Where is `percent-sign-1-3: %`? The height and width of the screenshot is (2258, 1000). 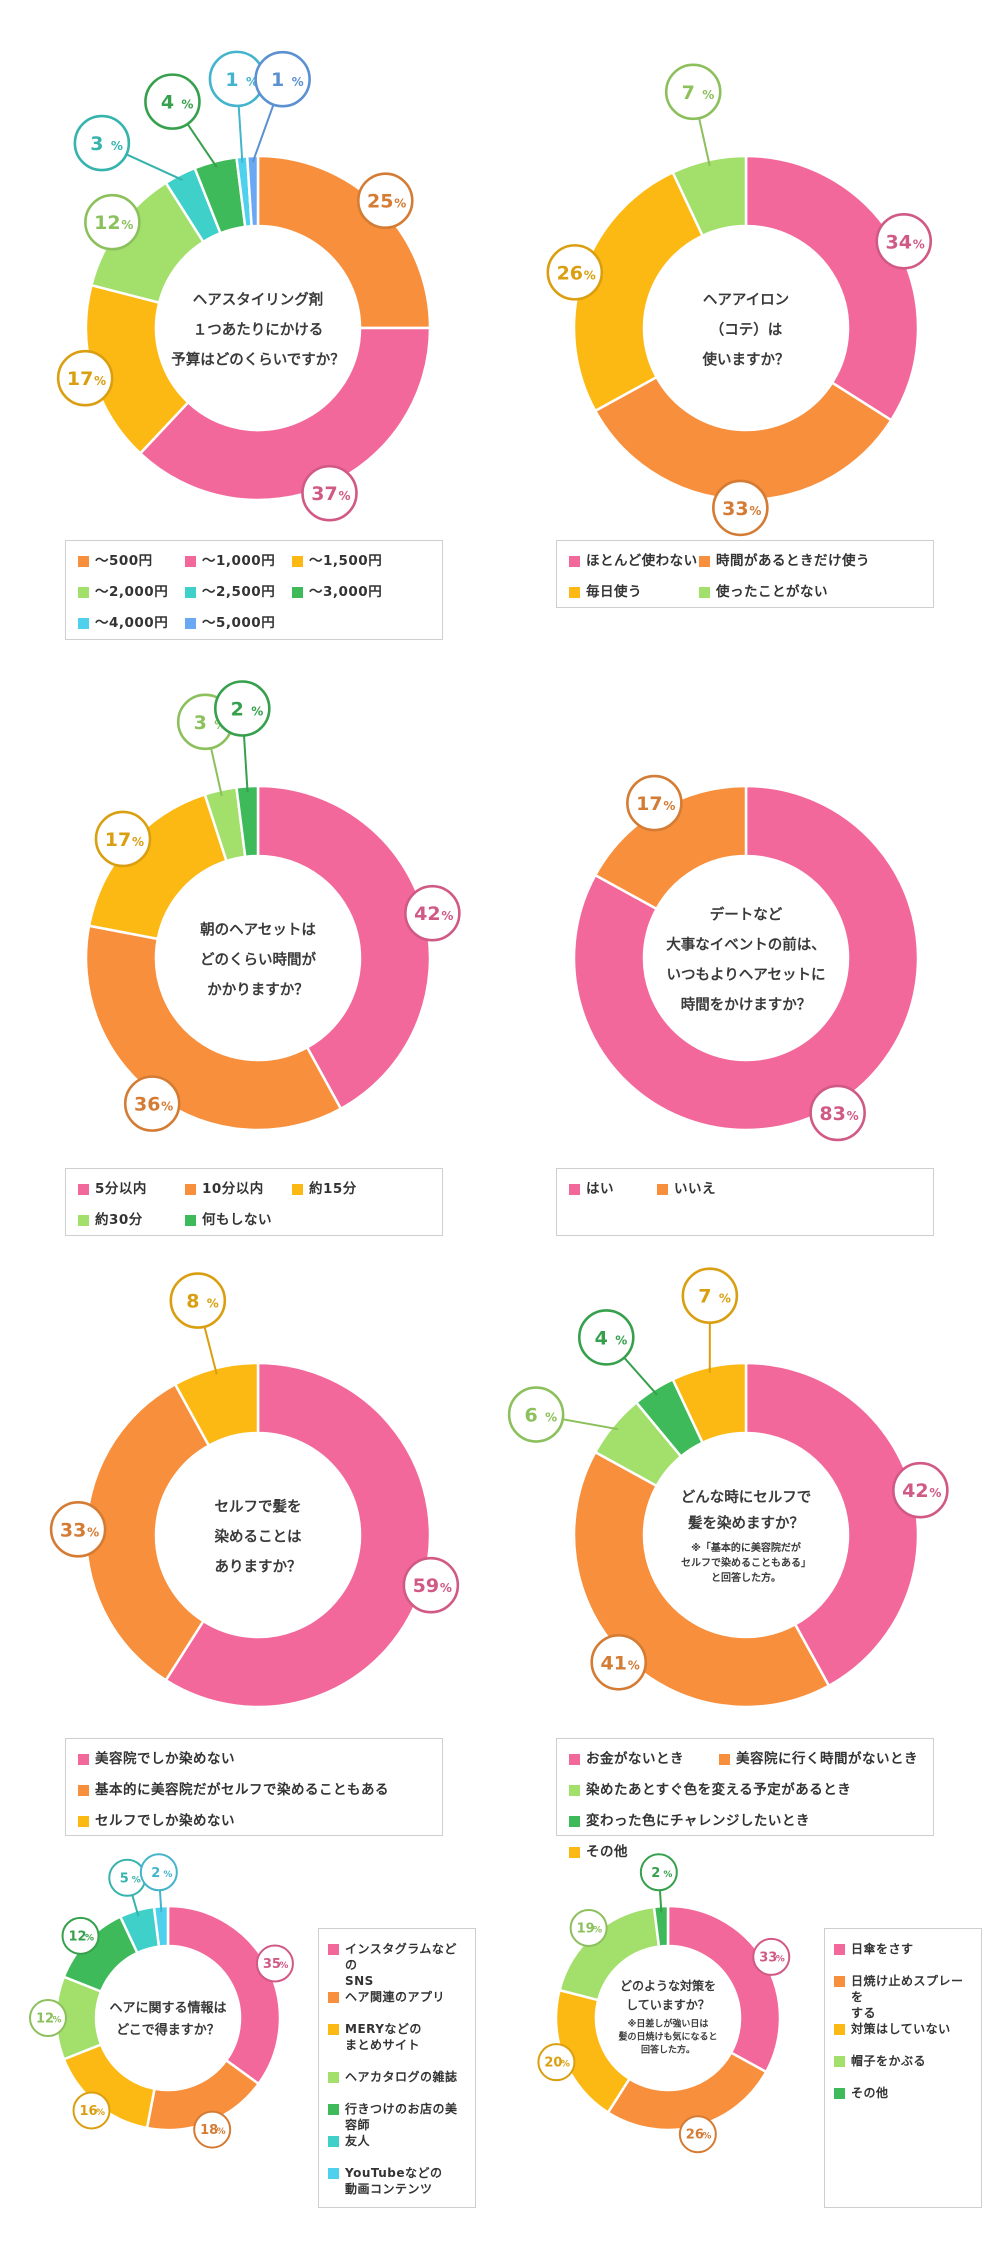 percent-sign-1-3: % is located at coordinates (100, 381).